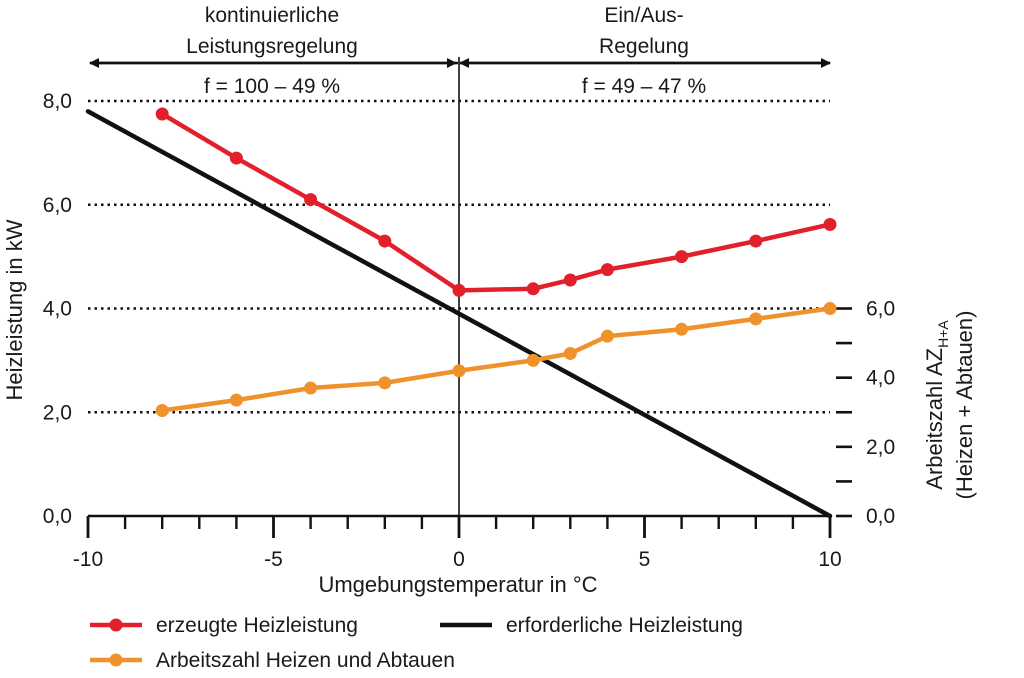  What do you see at coordinates (459, 559) in the screenshot?
I see `x-tick-label: 0` at bounding box center [459, 559].